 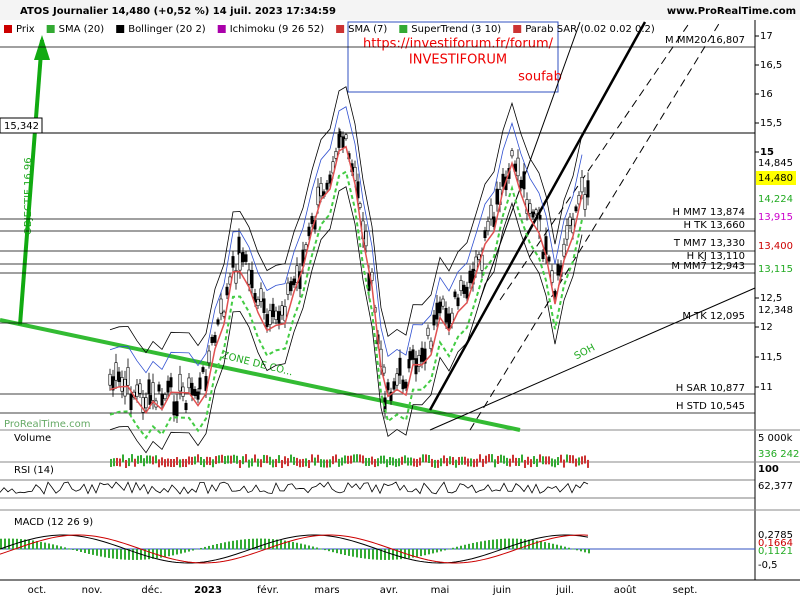 What do you see at coordinates (708, 266) in the screenshot?
I see `level-label: M MM7 12,943` at bounding box center [708, 266].